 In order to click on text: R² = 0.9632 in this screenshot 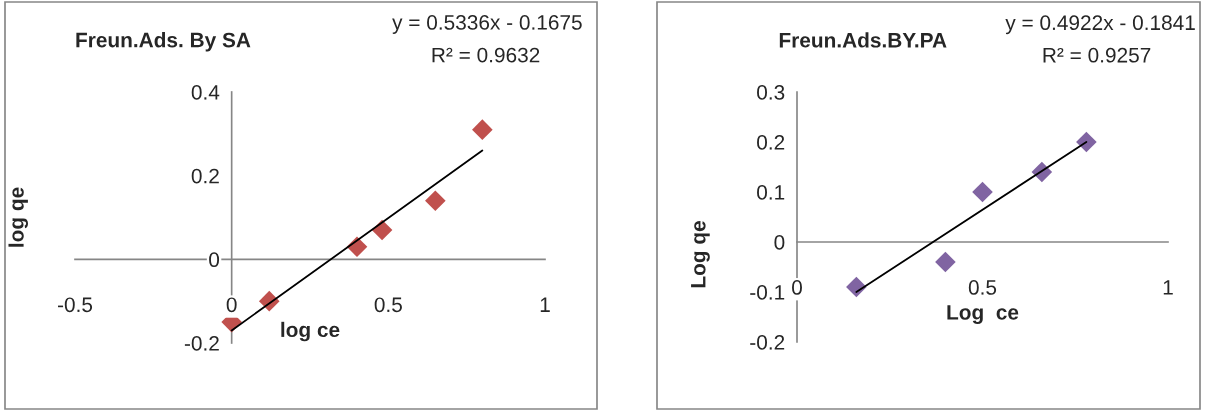, I will do `click(486, 55)`.